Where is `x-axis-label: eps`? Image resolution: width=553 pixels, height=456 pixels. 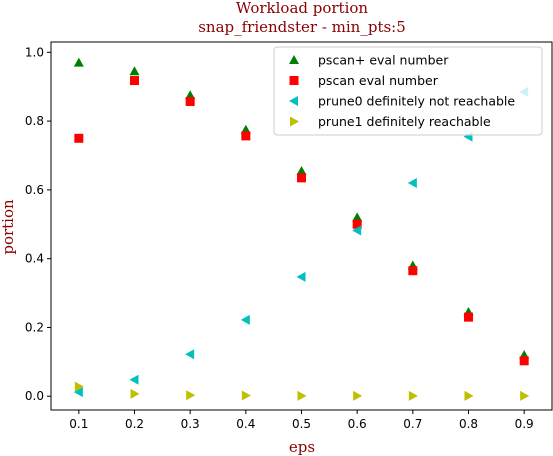 x-axis-label: eps is located at coordinates (302, 447).